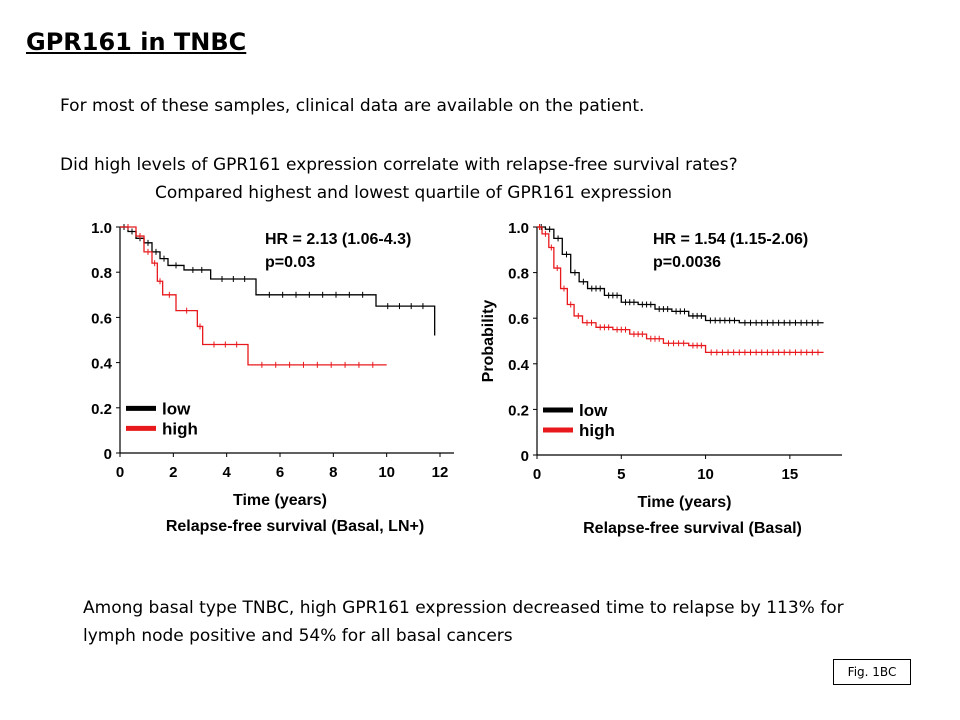 This screenshot has height=720, width=960. Describe the element at coordinates (136, 42) in the screenshot. I see `slide-title: GPR161 in TNBC` at that location.